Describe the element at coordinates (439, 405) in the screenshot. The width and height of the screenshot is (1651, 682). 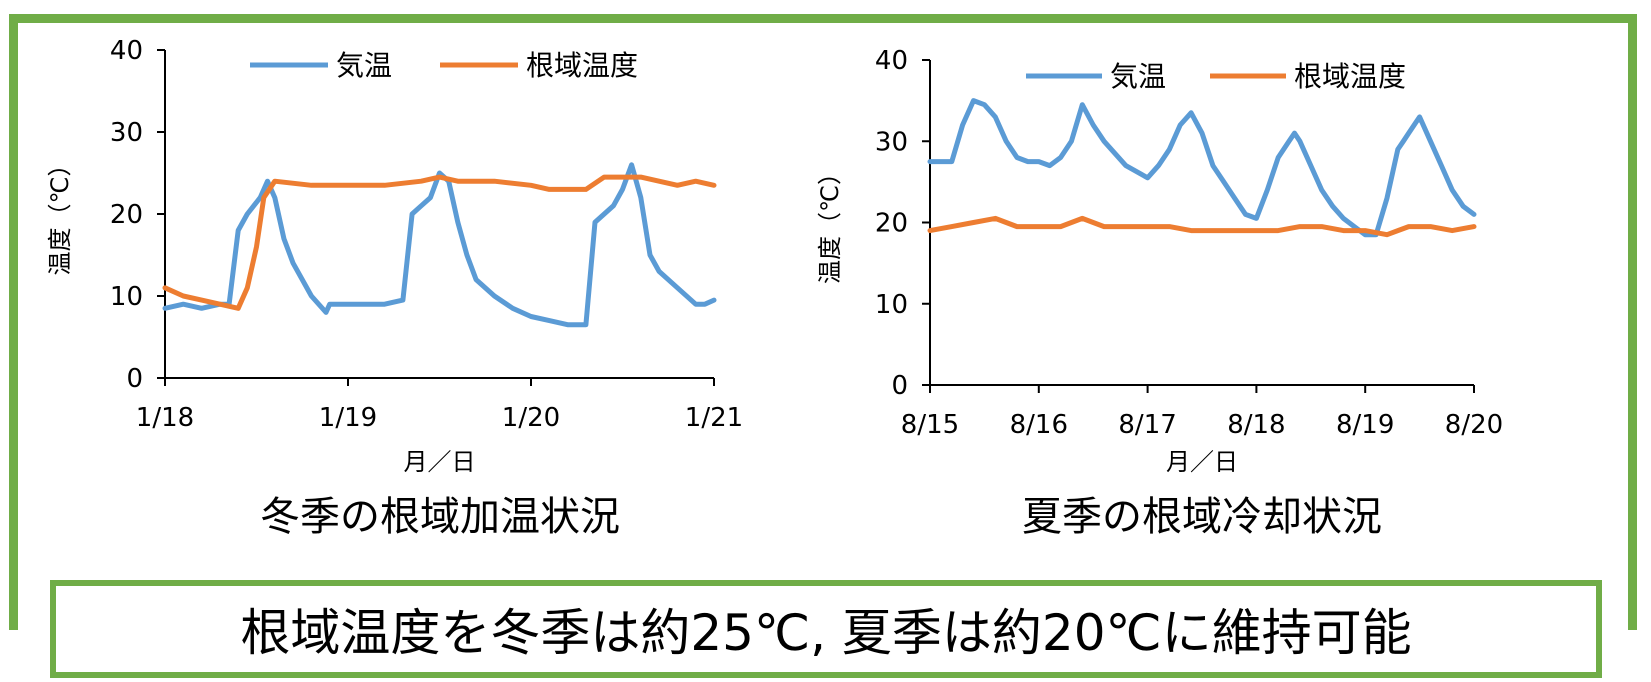
I see `winter-x-ticks: 1/18 1/19 1/20 1/21` at that location.